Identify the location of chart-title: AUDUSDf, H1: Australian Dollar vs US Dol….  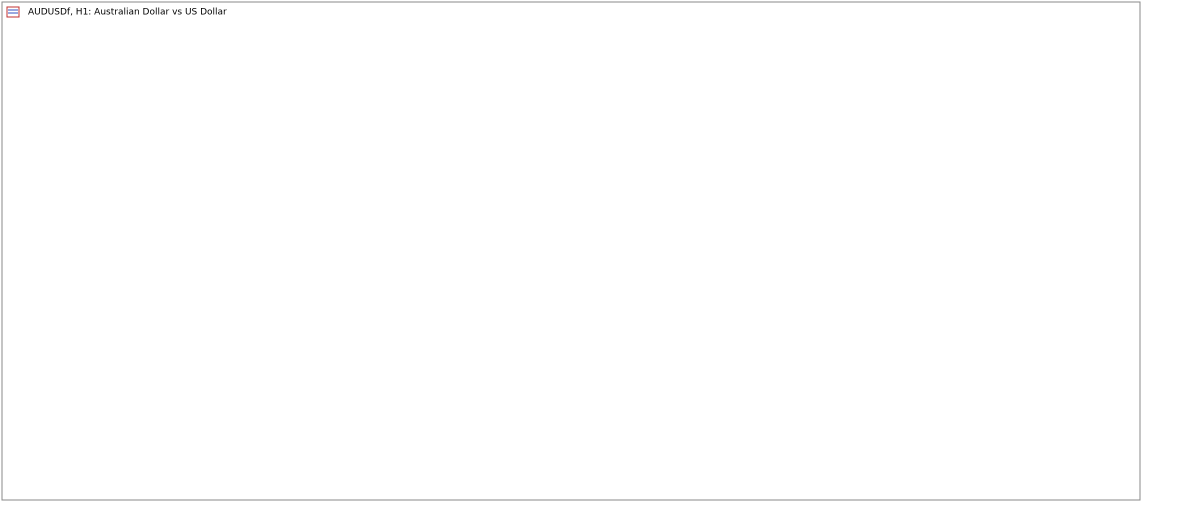
(127, 13).